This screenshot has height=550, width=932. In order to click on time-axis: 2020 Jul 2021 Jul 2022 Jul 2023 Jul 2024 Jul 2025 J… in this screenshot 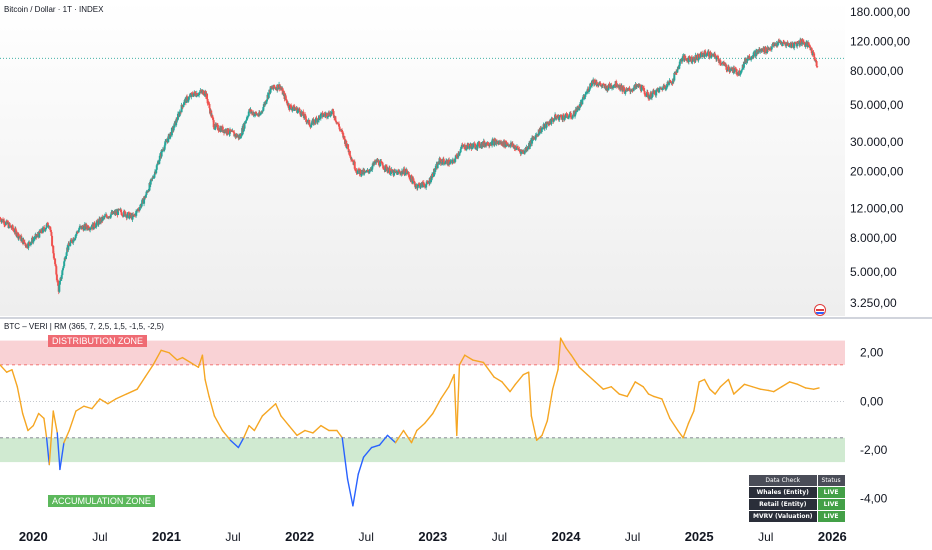, I will do `click(433, 536)`.